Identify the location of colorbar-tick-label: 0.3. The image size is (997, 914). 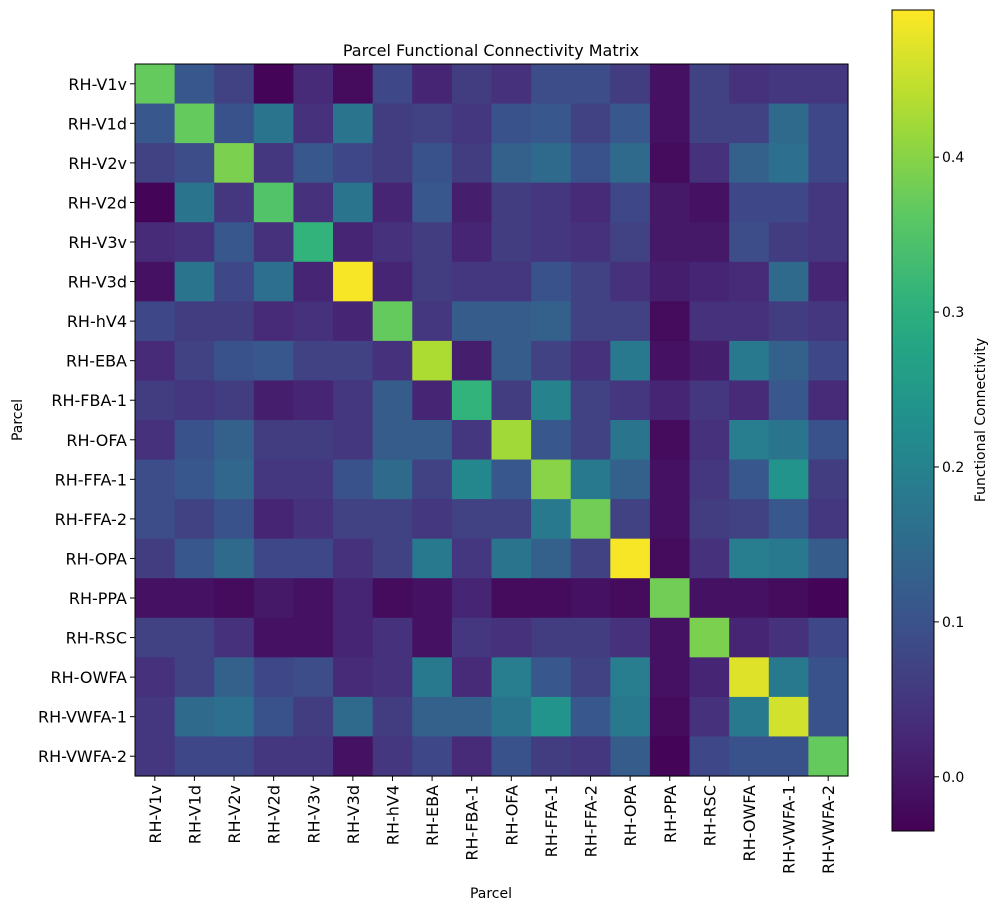
(953, 313).